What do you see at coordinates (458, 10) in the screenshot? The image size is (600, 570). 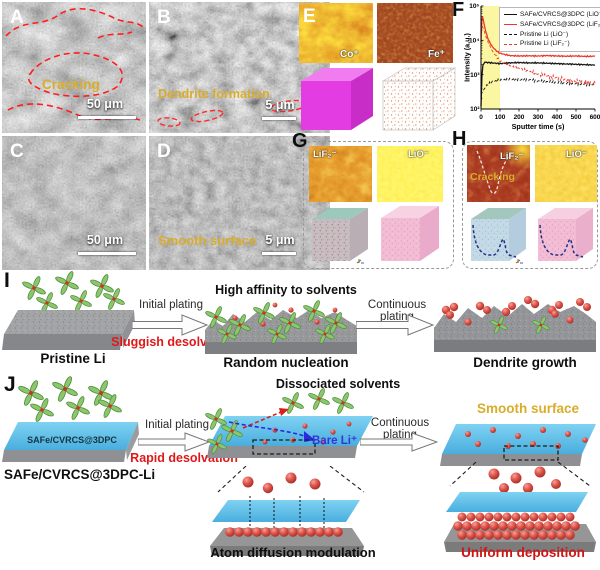 I see `panel-f-label: F` at bounding box center [458, 10].